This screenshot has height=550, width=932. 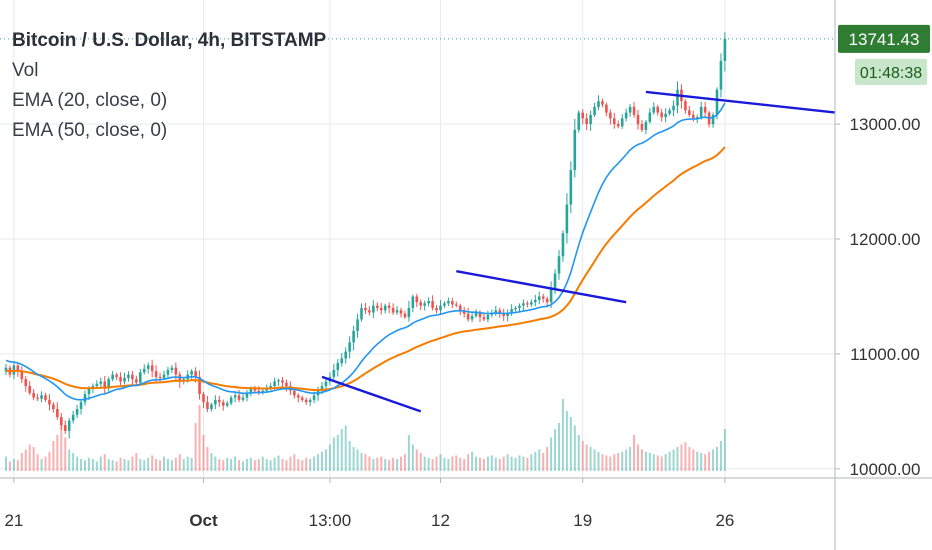 What do you see at coordinates (90, 100) in the screenshot?
I see `legend-ema-20: EMA (20, close, 0)` at bounding box center [90, 100].